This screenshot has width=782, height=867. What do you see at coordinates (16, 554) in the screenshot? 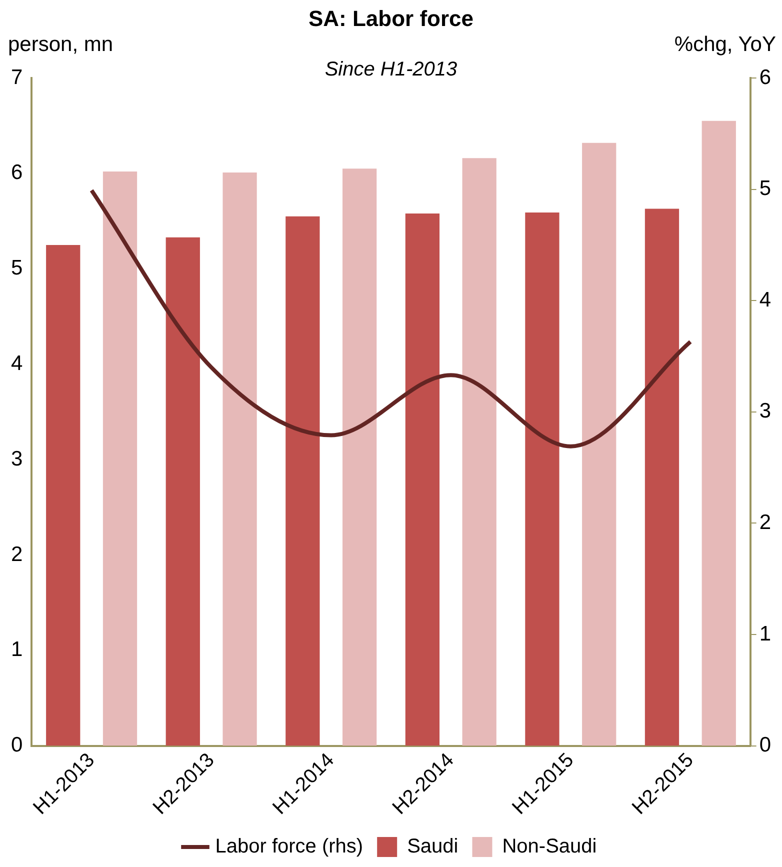
I see `y-tick-label: 2` at bounding box center [16, 554].